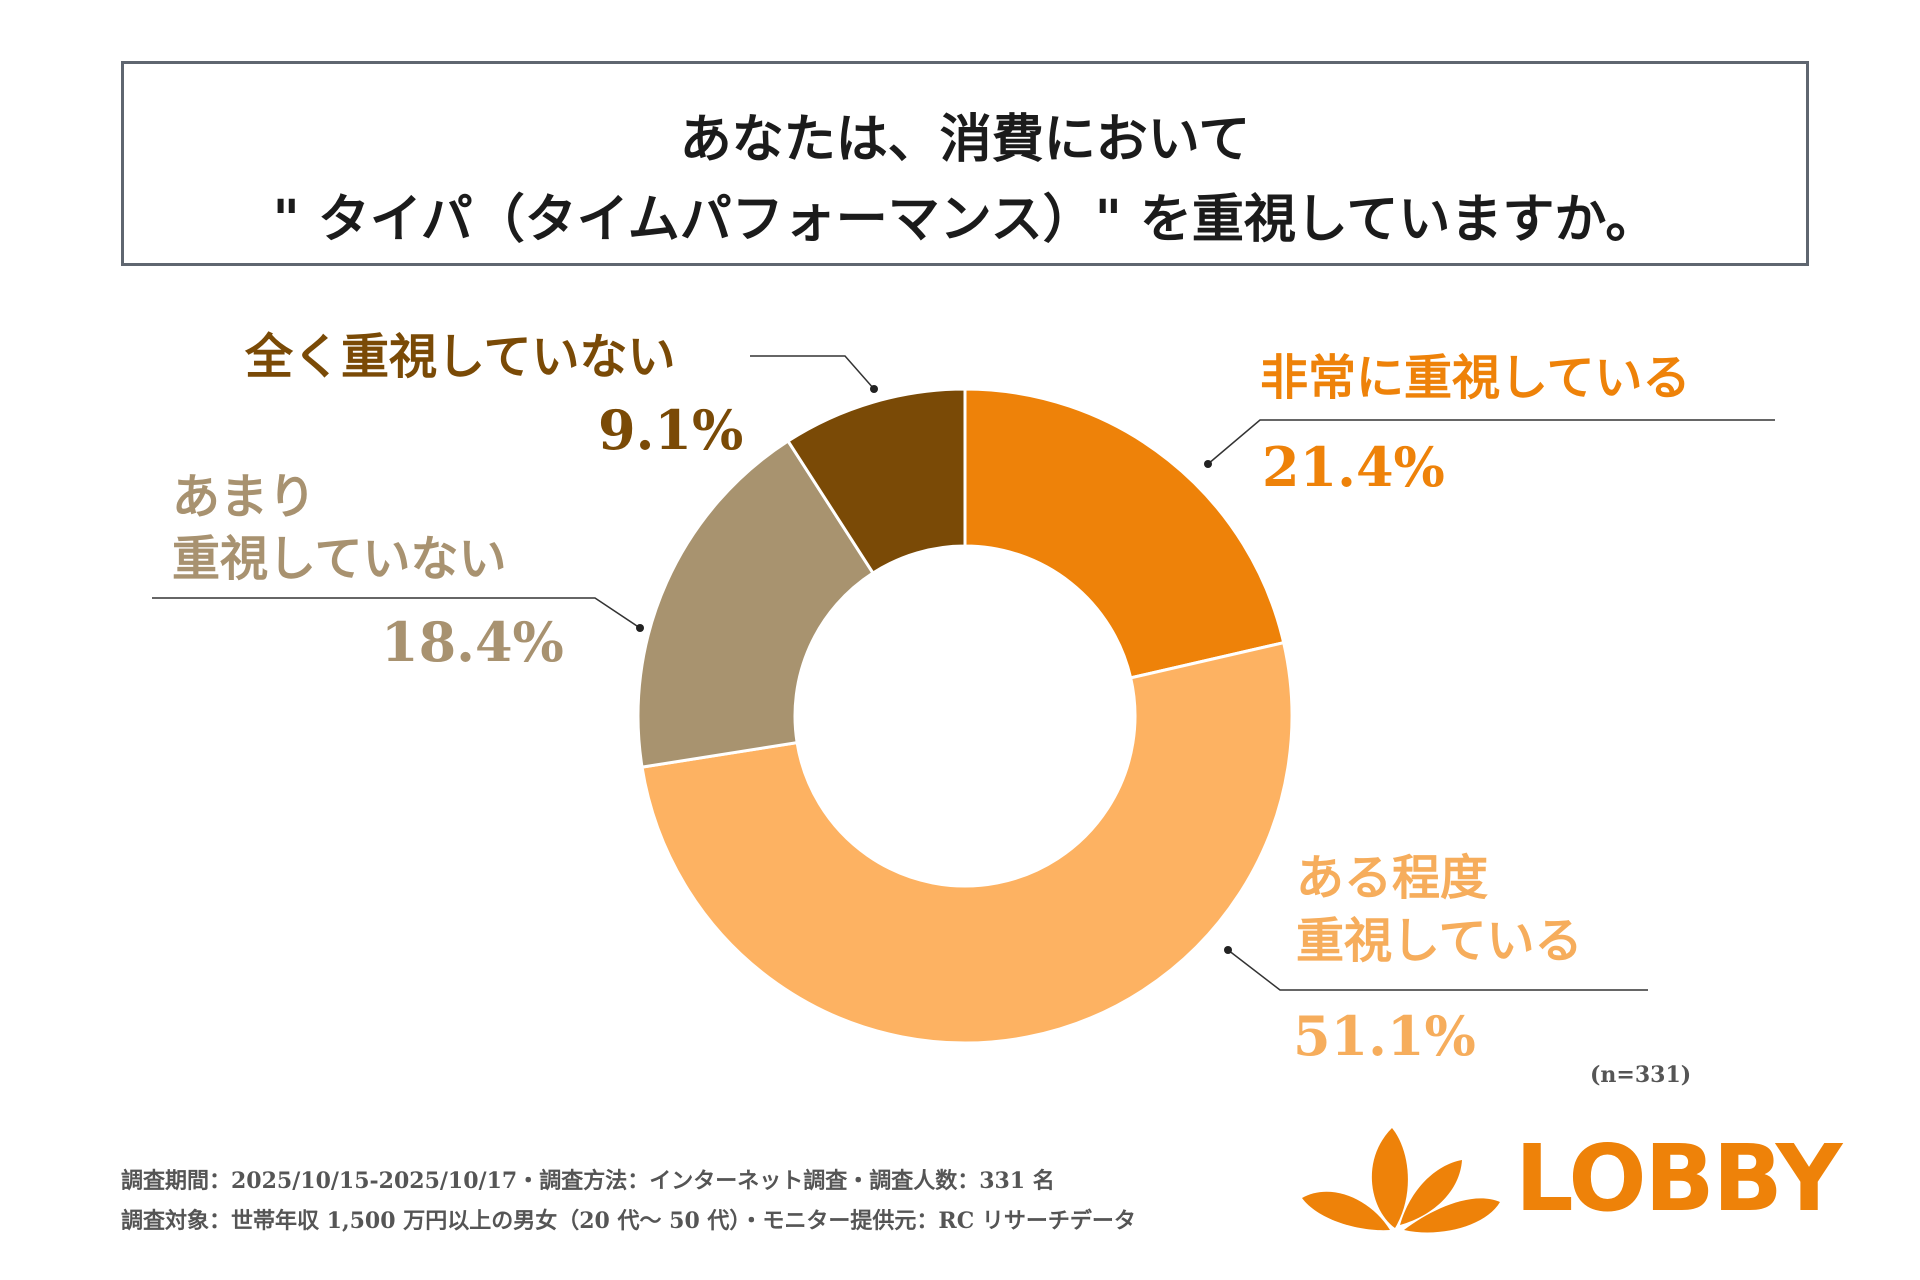 The height and width of the screenshot is (1280, 1920). What do you see at coordinates (1491, 442) in the screenshot?
I see `leader-line-very` at bounding box center [1491, 442].